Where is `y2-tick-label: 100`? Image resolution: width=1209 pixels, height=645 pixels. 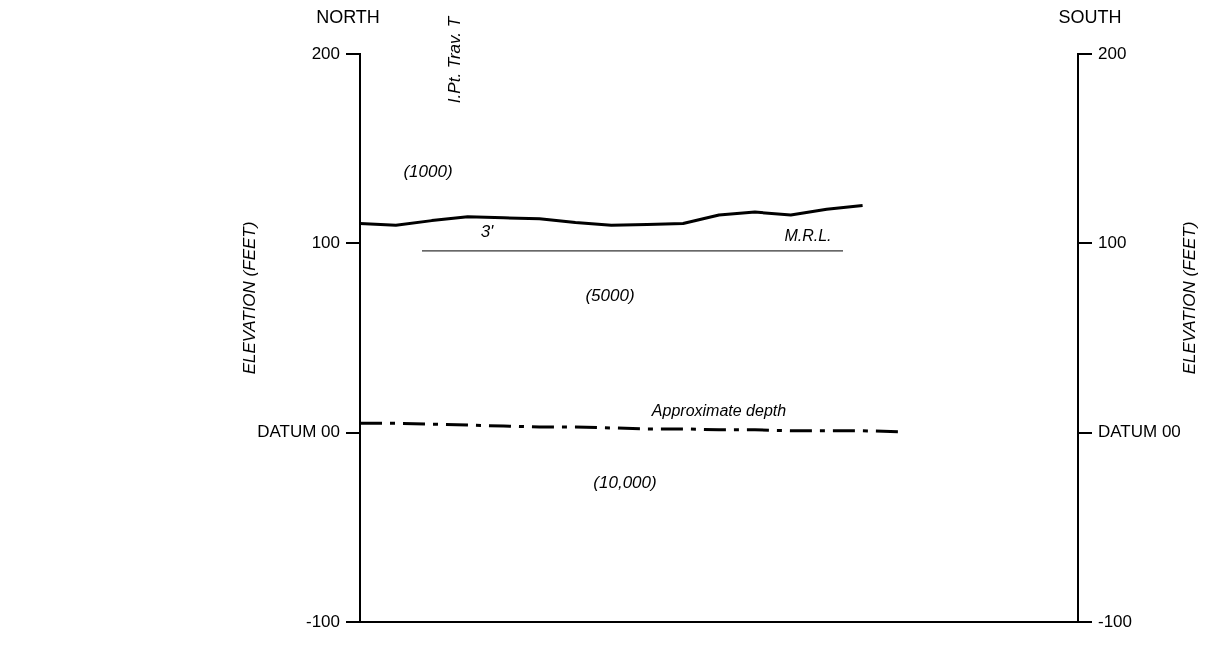 y2-tick-label: 100 is located at coordinates (1112, 243).